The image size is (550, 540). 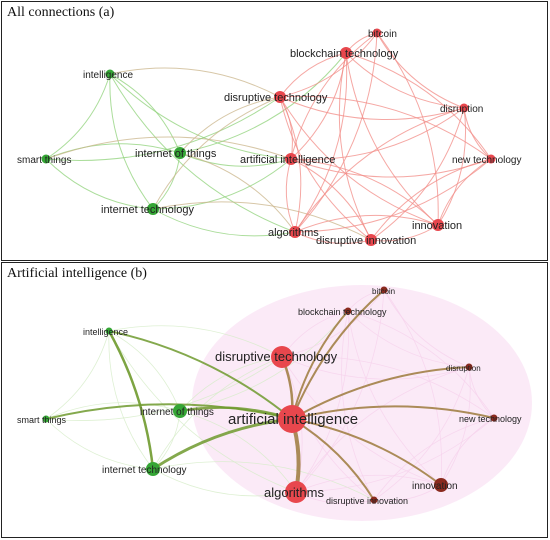 I want to click on edge-blockchain-technology--new-technology, so click(x=418, y=106).